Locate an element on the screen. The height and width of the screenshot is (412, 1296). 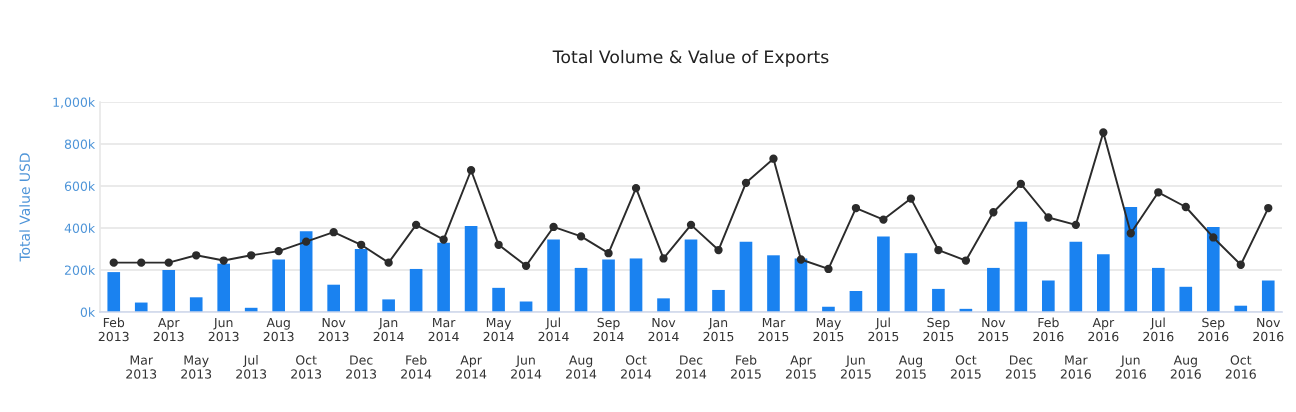
x-tick-label: Feb 2016 is located at coordinates (1048, 329).